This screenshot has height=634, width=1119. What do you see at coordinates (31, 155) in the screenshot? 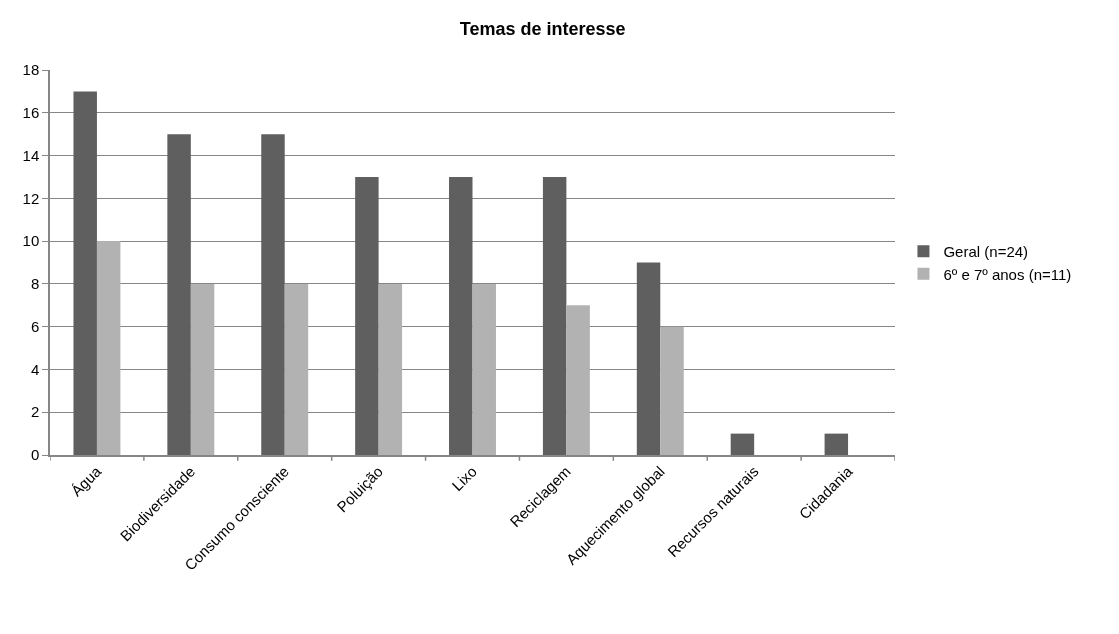
I see `y-tick-label: 14` at bounding box center [31, 155].